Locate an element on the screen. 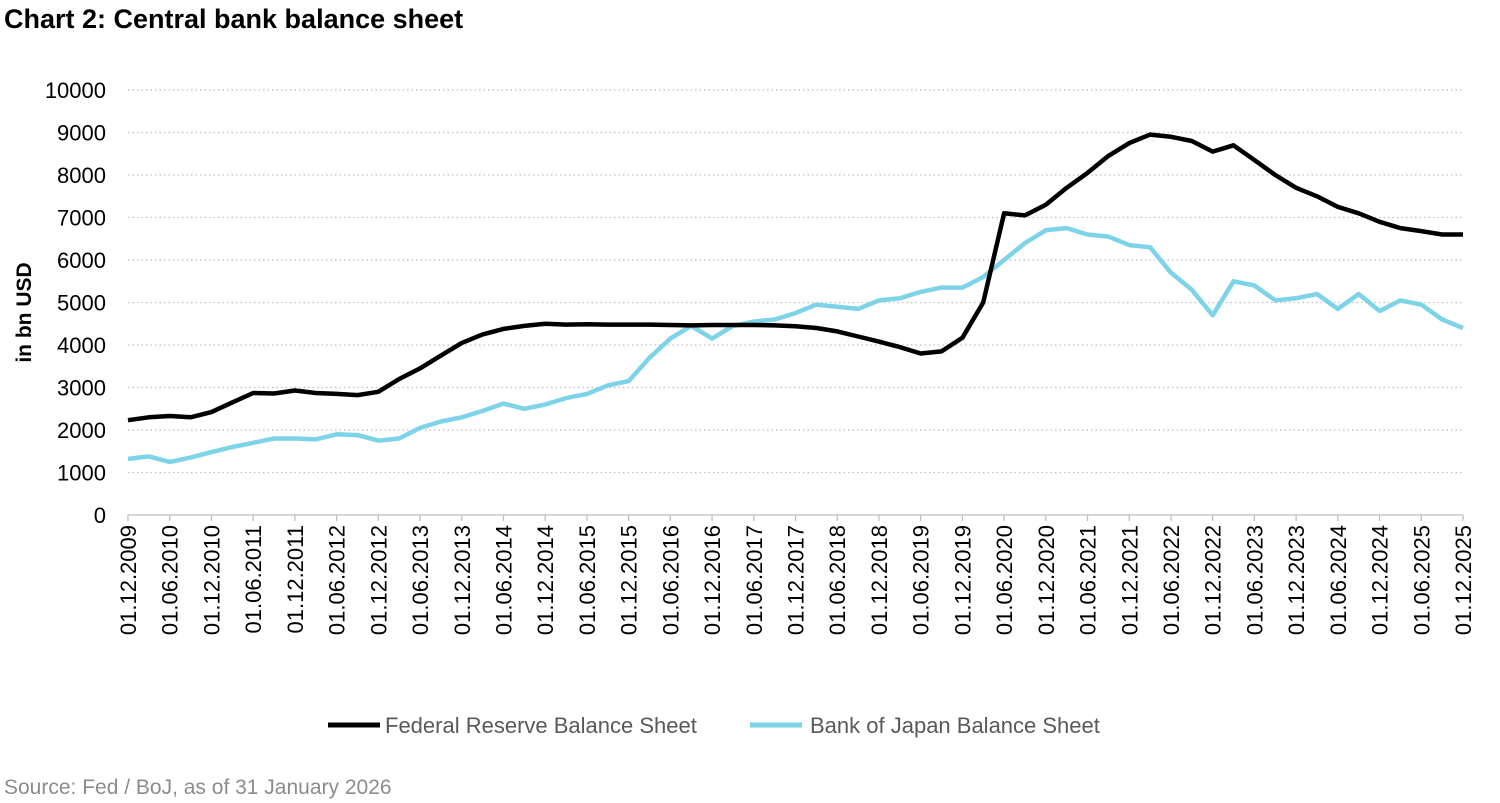 The height and width of the screenshot is (803, 1500). source-note: Source: Fed / BoJ, as of 31 January 2026 is located at coordinates (198, 787).